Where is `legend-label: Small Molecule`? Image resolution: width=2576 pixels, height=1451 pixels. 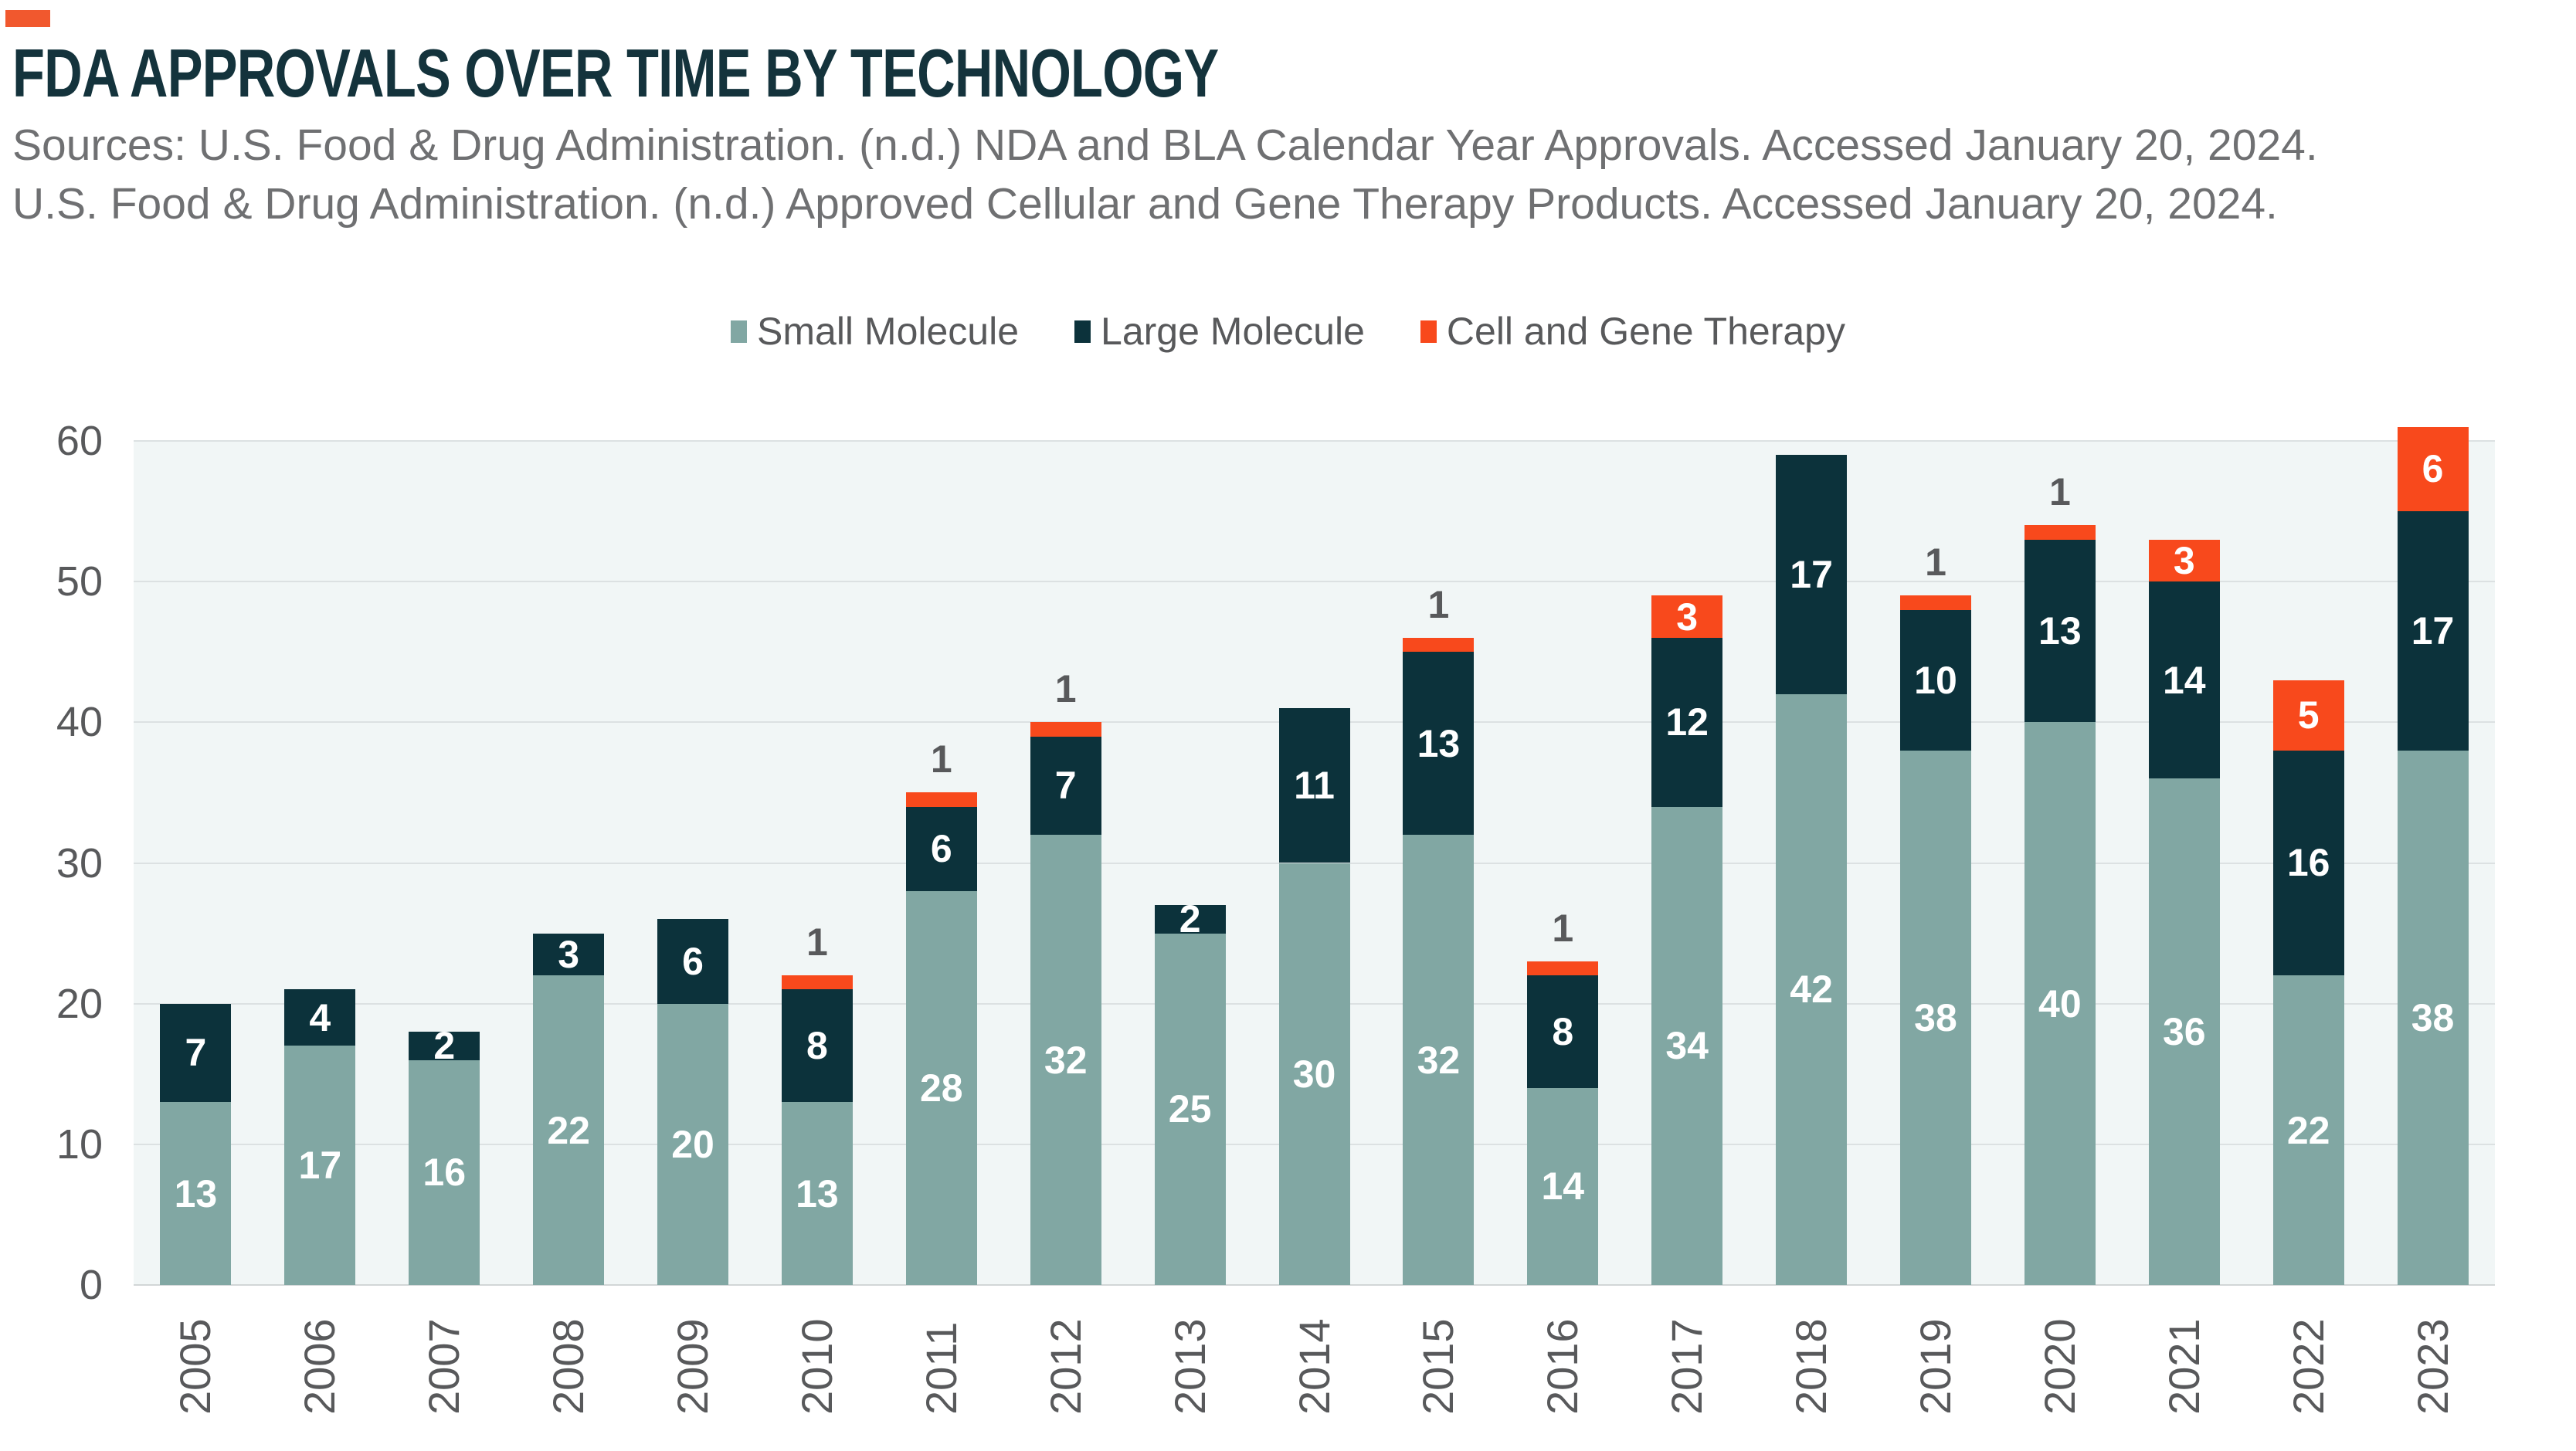 legend-label: Small Molecule is located at coordinates (889, 331).